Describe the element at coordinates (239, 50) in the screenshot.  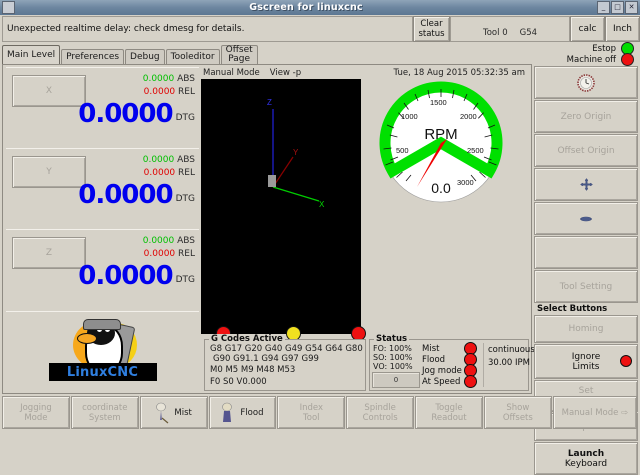
I see `tab-offset-page-line1: Offset` at that location.